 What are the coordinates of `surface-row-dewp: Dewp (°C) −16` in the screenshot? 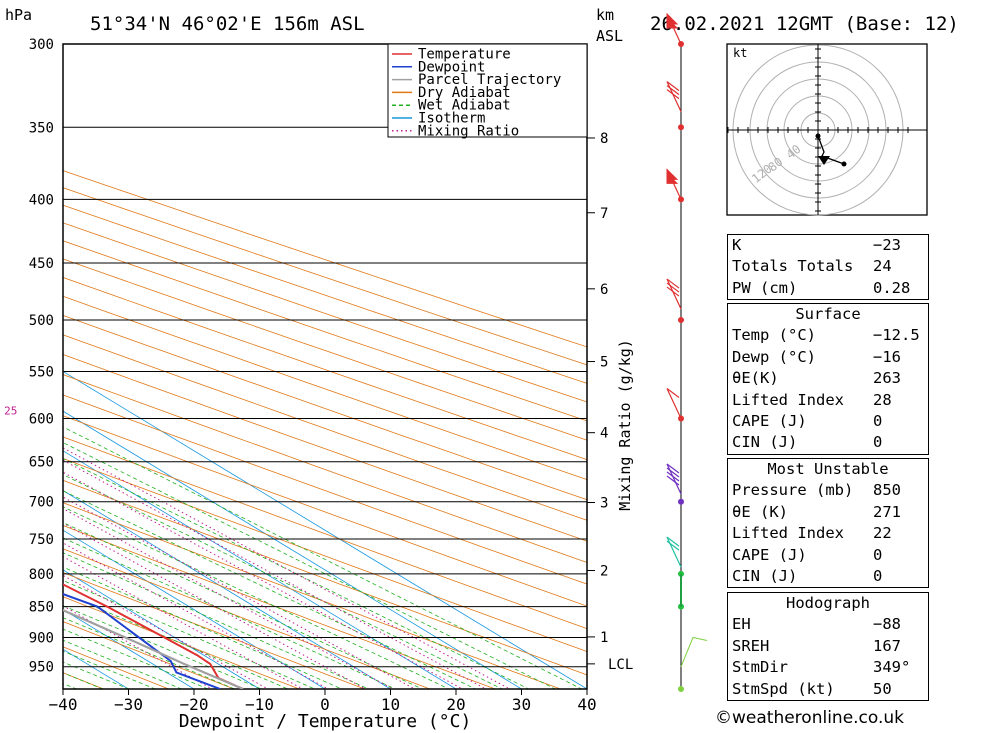 It's located at (816, 356).